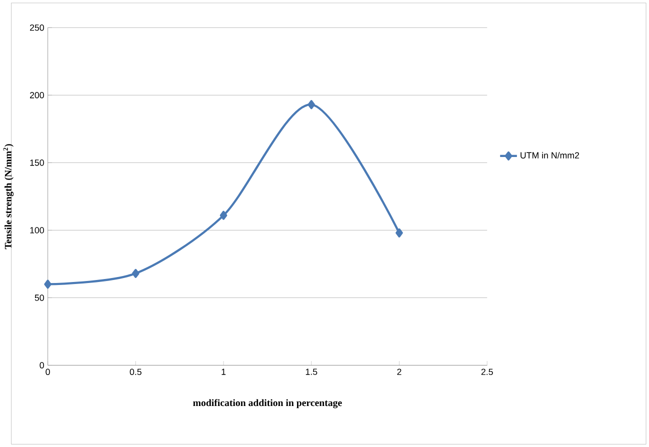  What do you see at coordinates (550, 155) in the screenshot?
I see `legend-label: UTM in N/mm2` at bounding box center [550, 155].